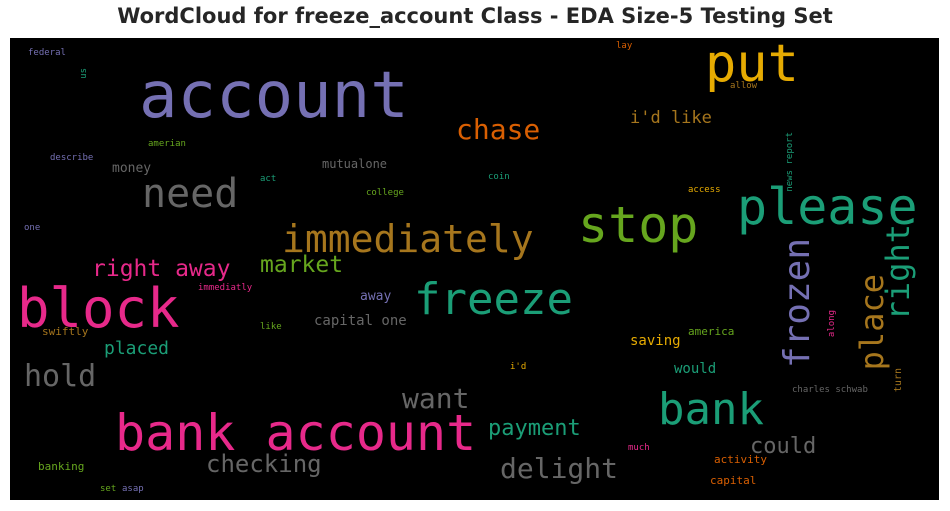  I want to click on word-america: america, so click(711, 331).